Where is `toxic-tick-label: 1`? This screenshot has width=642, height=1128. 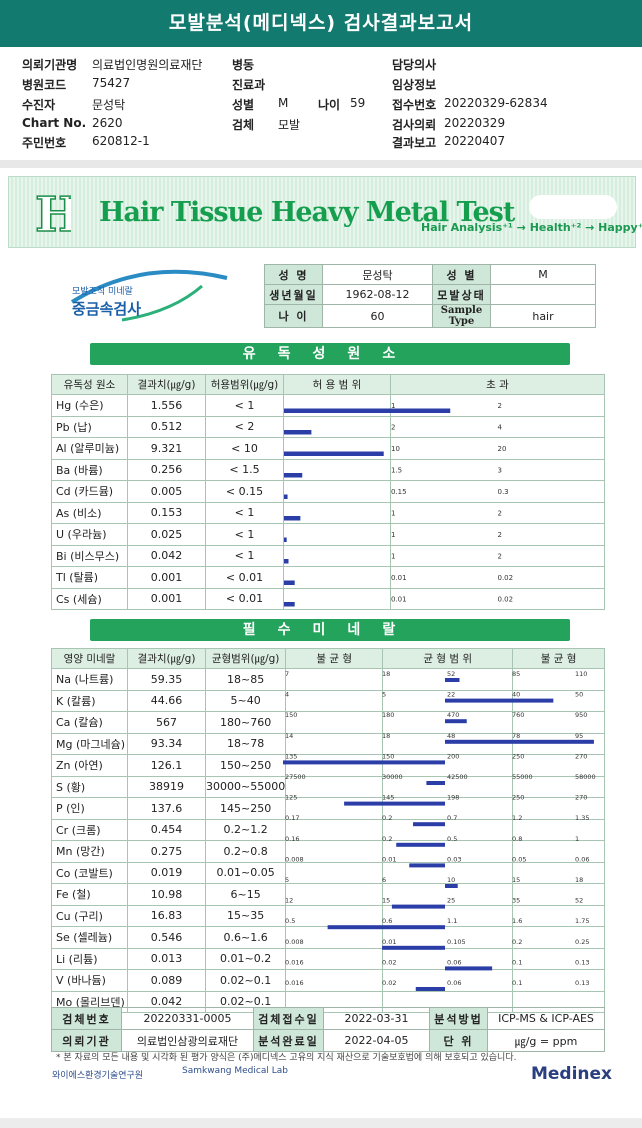
toxic-tick-label: 1 is located at coordinates (393, 514).